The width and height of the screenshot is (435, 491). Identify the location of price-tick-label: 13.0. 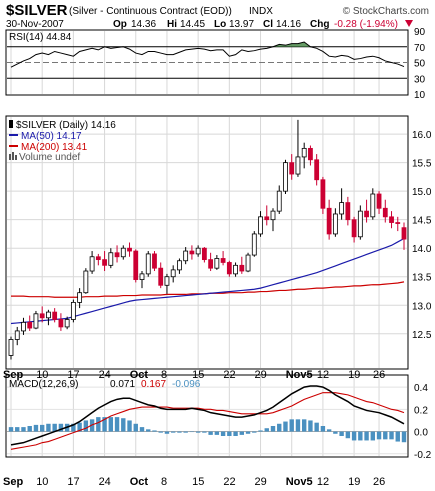
(422, 306).